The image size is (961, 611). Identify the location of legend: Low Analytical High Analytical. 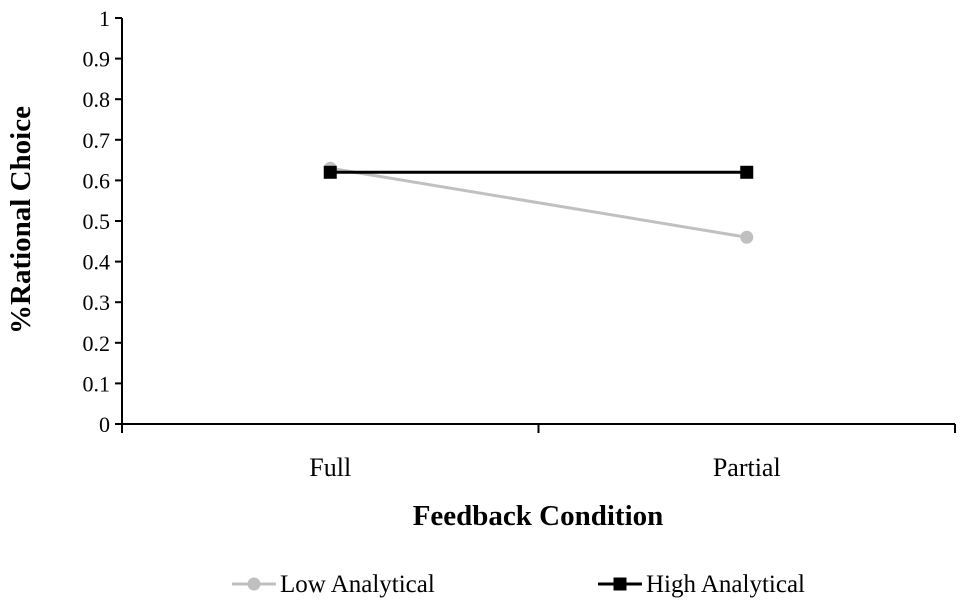
(518, 584).